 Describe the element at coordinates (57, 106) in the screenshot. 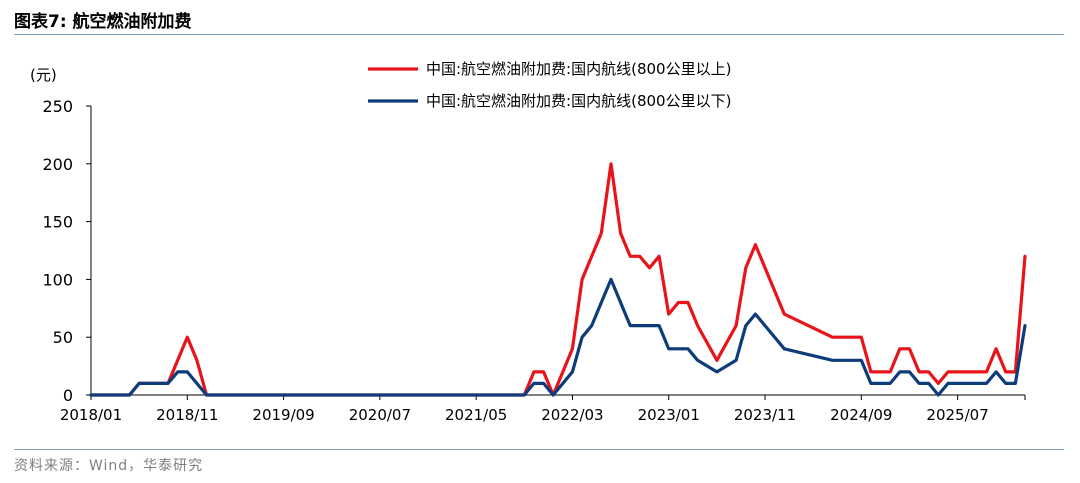

I see `y-tick-label: 250` at that location.